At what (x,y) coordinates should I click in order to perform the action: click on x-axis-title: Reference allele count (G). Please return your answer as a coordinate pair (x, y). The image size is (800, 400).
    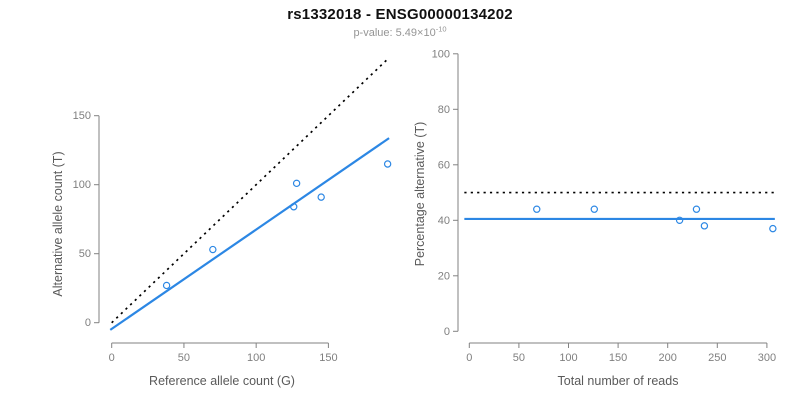
    Looking at the image, I should click on (222, 381).